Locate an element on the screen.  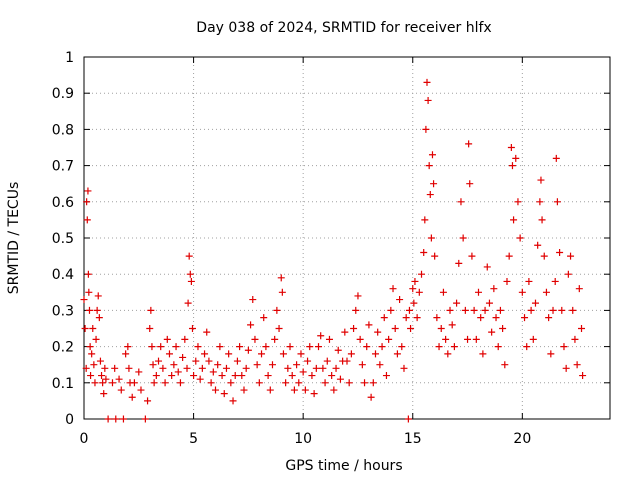
y-tick-label: 0.5 is located at coordinates (63, 239).